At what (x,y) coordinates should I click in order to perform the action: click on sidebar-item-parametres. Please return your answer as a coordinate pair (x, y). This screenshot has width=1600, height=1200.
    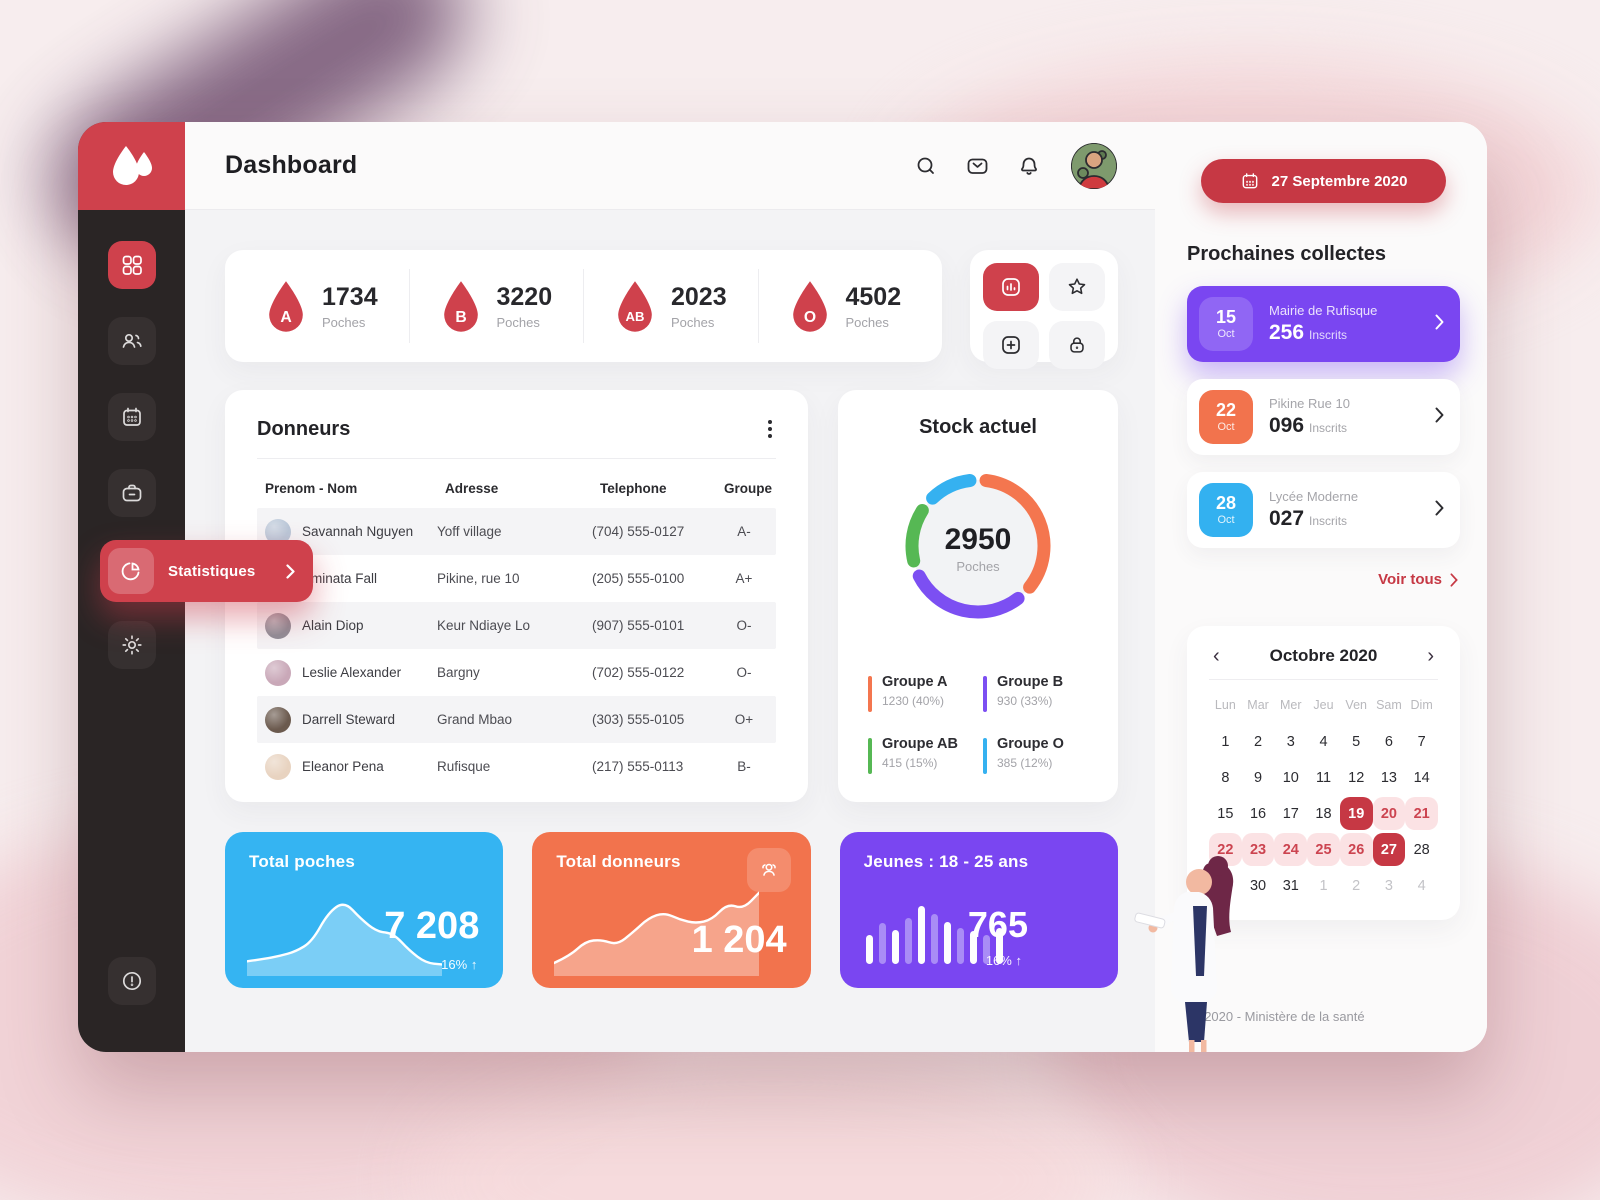
    Looking at the image, I should click on (131, 645).